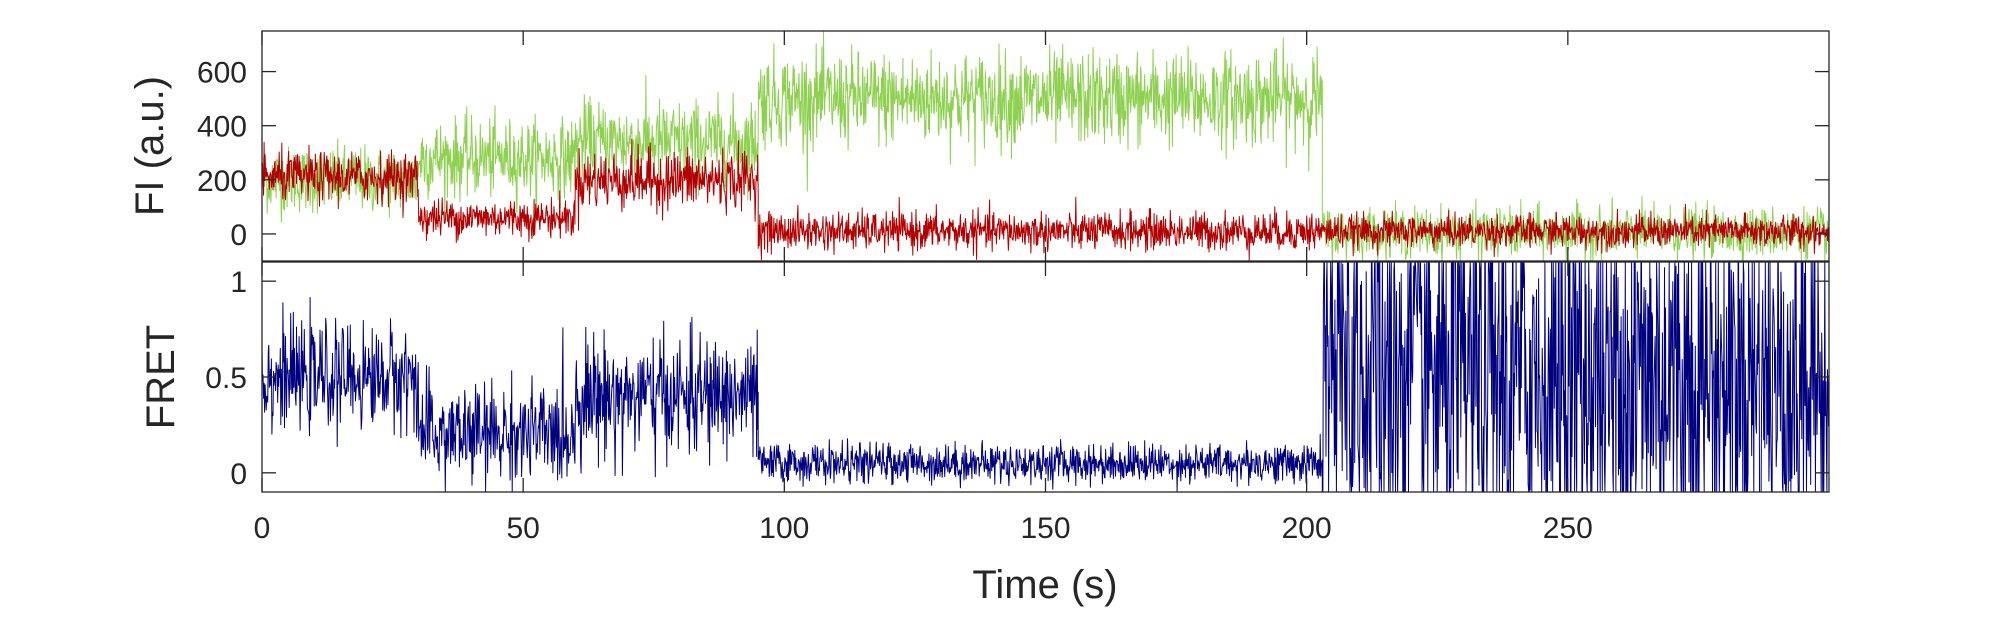 Image resolution: width=2005 pixels, height=625 pixels. What do you see at coordinates (150, 146) in the screenshot?
I see `intensity-y-axis-label: FI (a.u.)` at bounding box center [150, 146].